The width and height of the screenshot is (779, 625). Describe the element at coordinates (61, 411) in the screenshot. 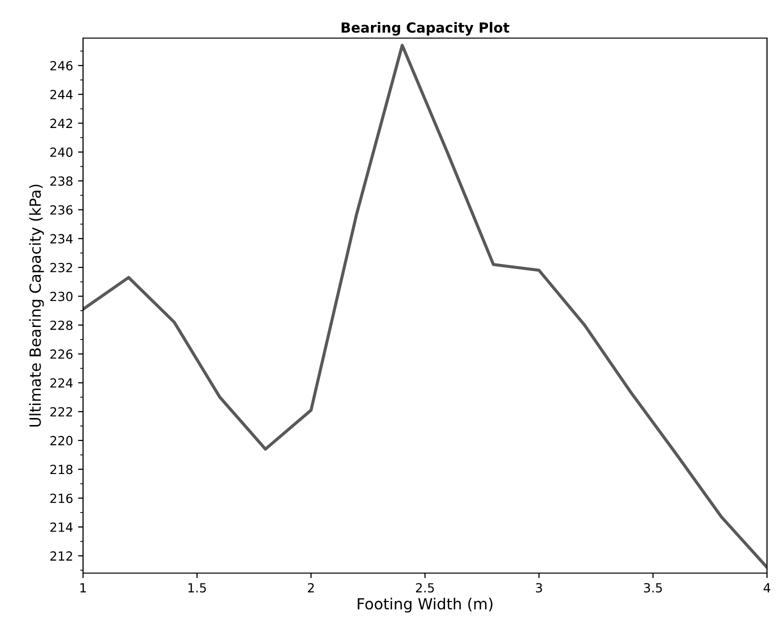

I see `y-tick-label: 222` at that location.